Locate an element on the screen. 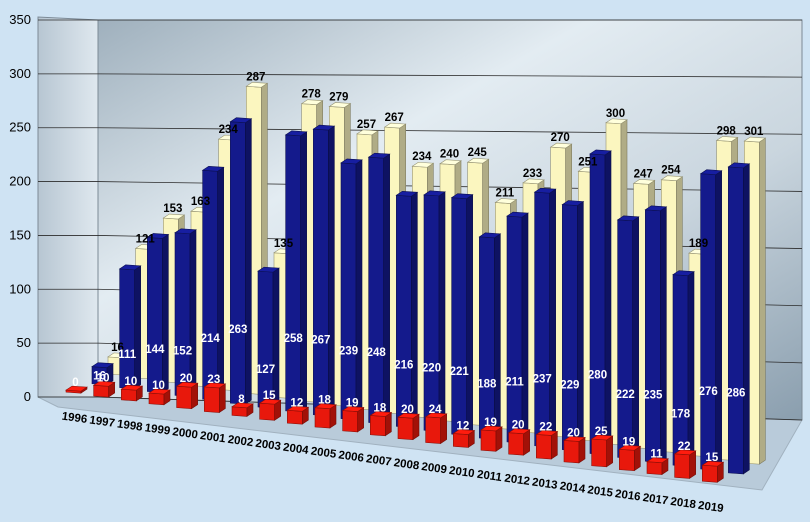  data-label: 10 is located at coordinates (158, 386).